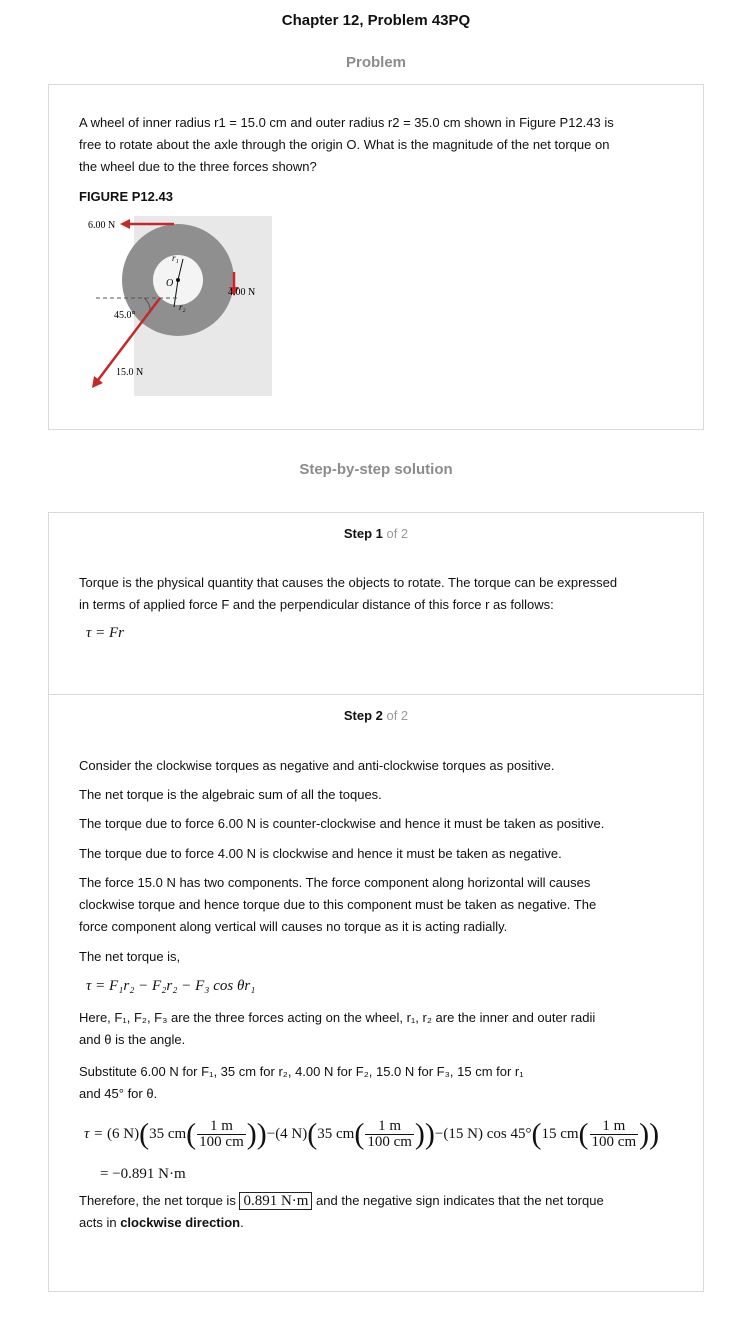 The height and width of the screenshot is (1317, 752). Describe the element at coordinates (175, 258) in the screenshot. I see `r1-label: r₁` at that location.